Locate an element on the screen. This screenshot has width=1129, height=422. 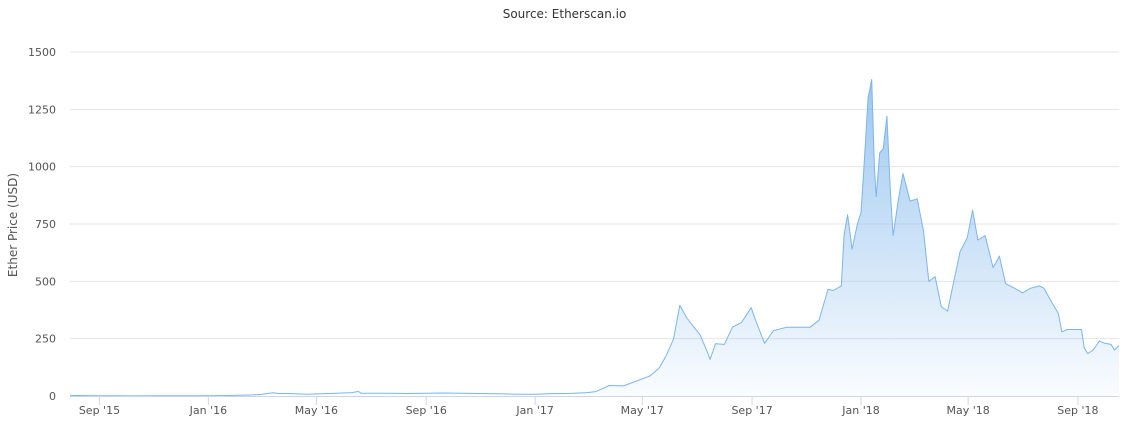
y-tick-label: 250 is located at coordinates (45, 339).